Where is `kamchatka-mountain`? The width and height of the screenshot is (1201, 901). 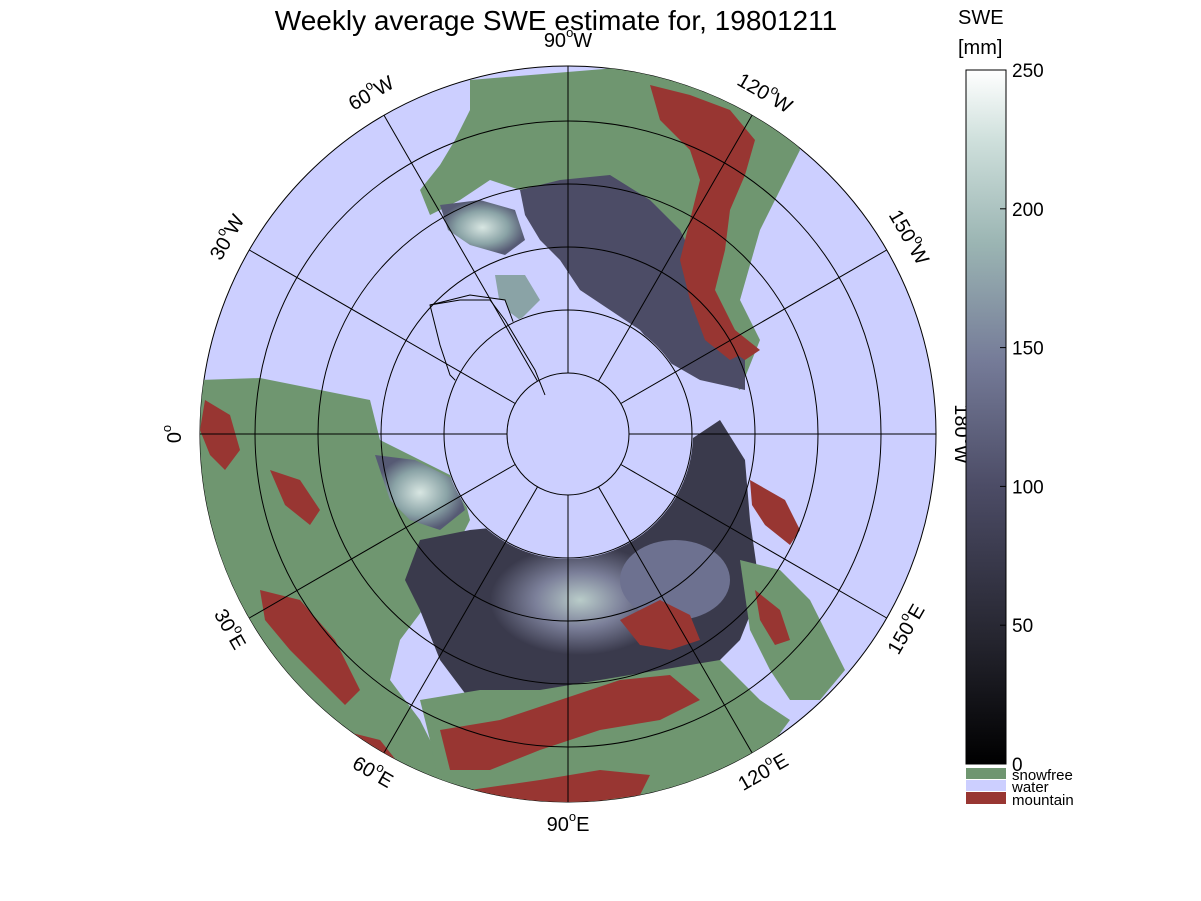
kamchatka-mountain is located at coordinates (775, 512).